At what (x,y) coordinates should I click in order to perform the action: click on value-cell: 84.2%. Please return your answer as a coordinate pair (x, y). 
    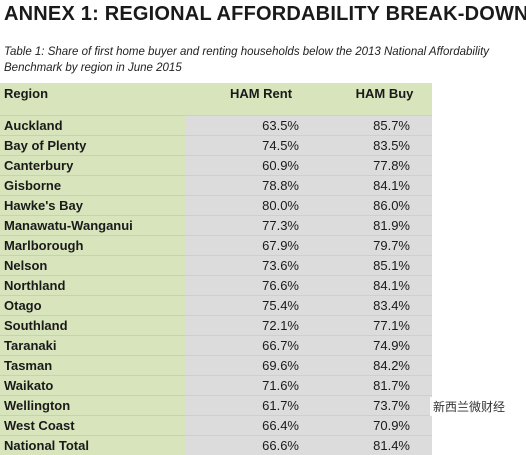
    Looking at the image, I should click on (376, 366).